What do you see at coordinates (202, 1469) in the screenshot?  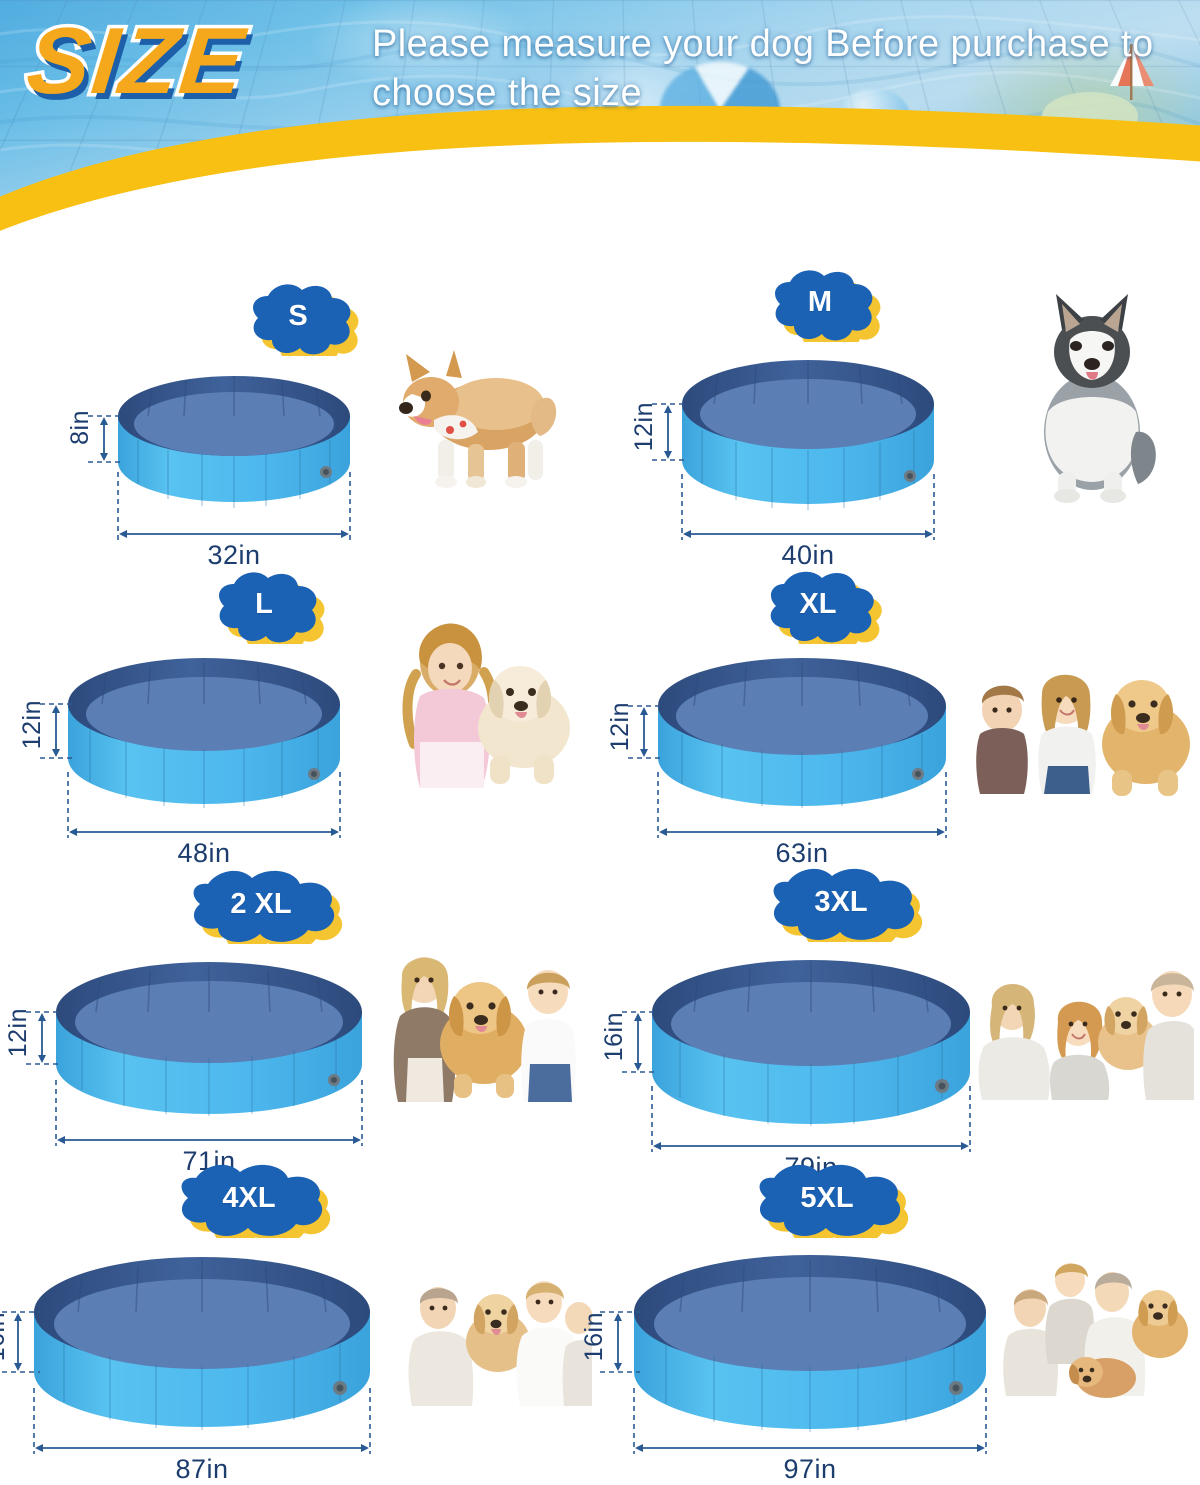 I see `diameter-label: 87in` at bounding box center [202, 1469].